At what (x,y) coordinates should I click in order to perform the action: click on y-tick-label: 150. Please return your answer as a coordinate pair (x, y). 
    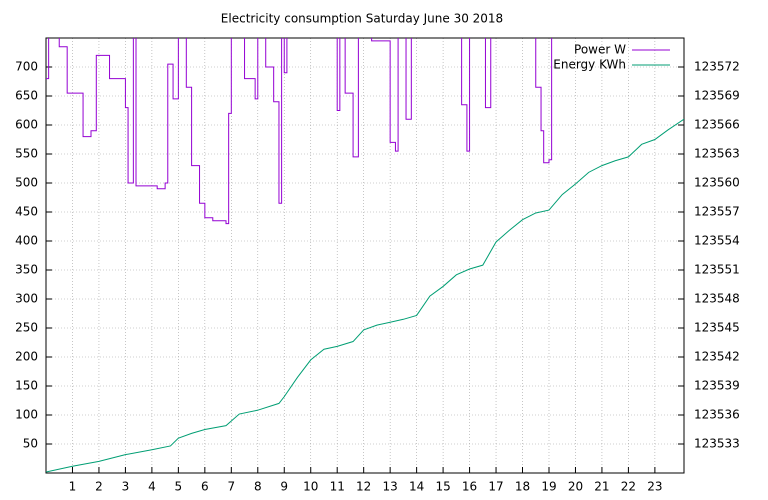
    Looking at the image, I should click on (26, 386).